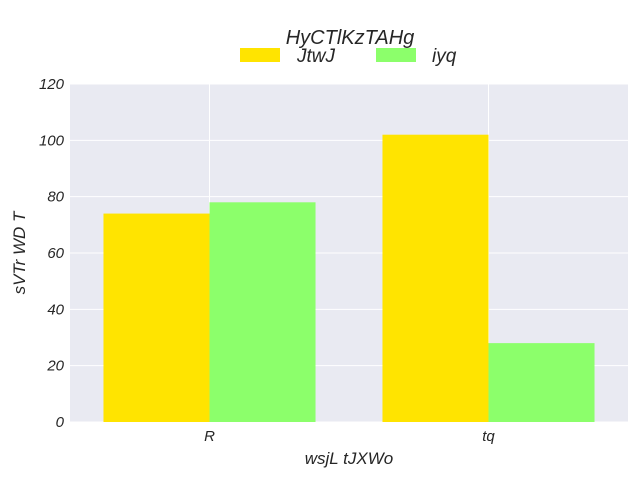  Describe the element at coordinates (262, 312) in the screenshot. I see `bar-iyq-r` at that location.